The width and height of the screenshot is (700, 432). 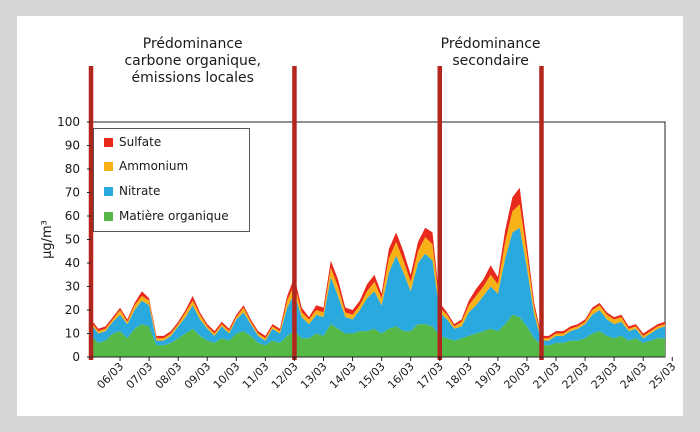 I want to click on legend-label-organic: Matière organique, so click(x=174, y=216).